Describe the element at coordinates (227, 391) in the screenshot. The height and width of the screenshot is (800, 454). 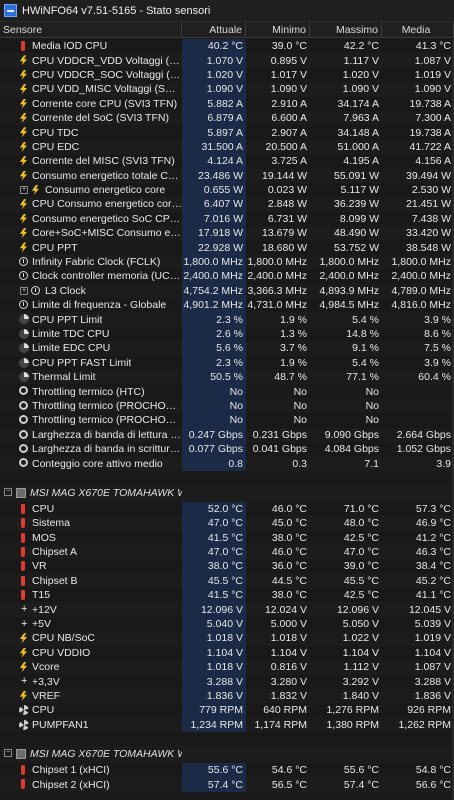
I see `sensor-row: Throttling termico (HTC) No No No` at that location.